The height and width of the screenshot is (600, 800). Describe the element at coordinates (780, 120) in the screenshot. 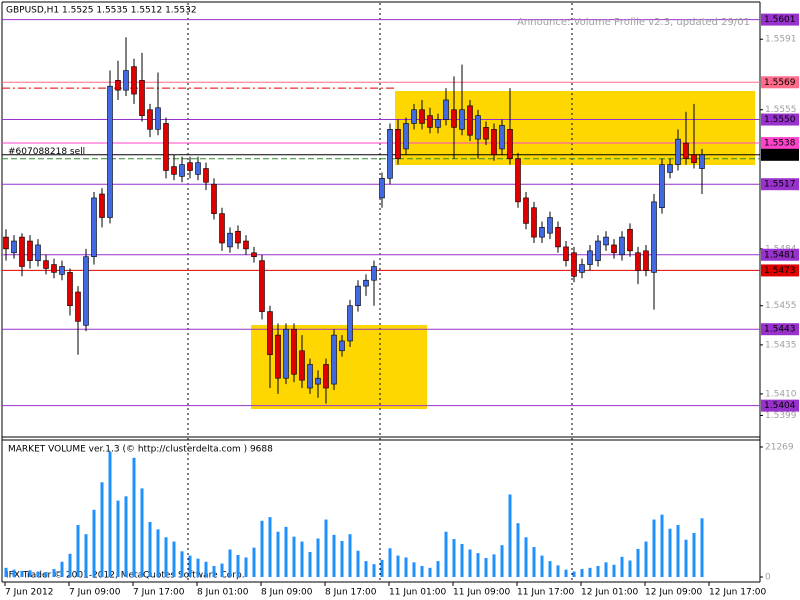

I see `level-label: 1.5550` at that location.